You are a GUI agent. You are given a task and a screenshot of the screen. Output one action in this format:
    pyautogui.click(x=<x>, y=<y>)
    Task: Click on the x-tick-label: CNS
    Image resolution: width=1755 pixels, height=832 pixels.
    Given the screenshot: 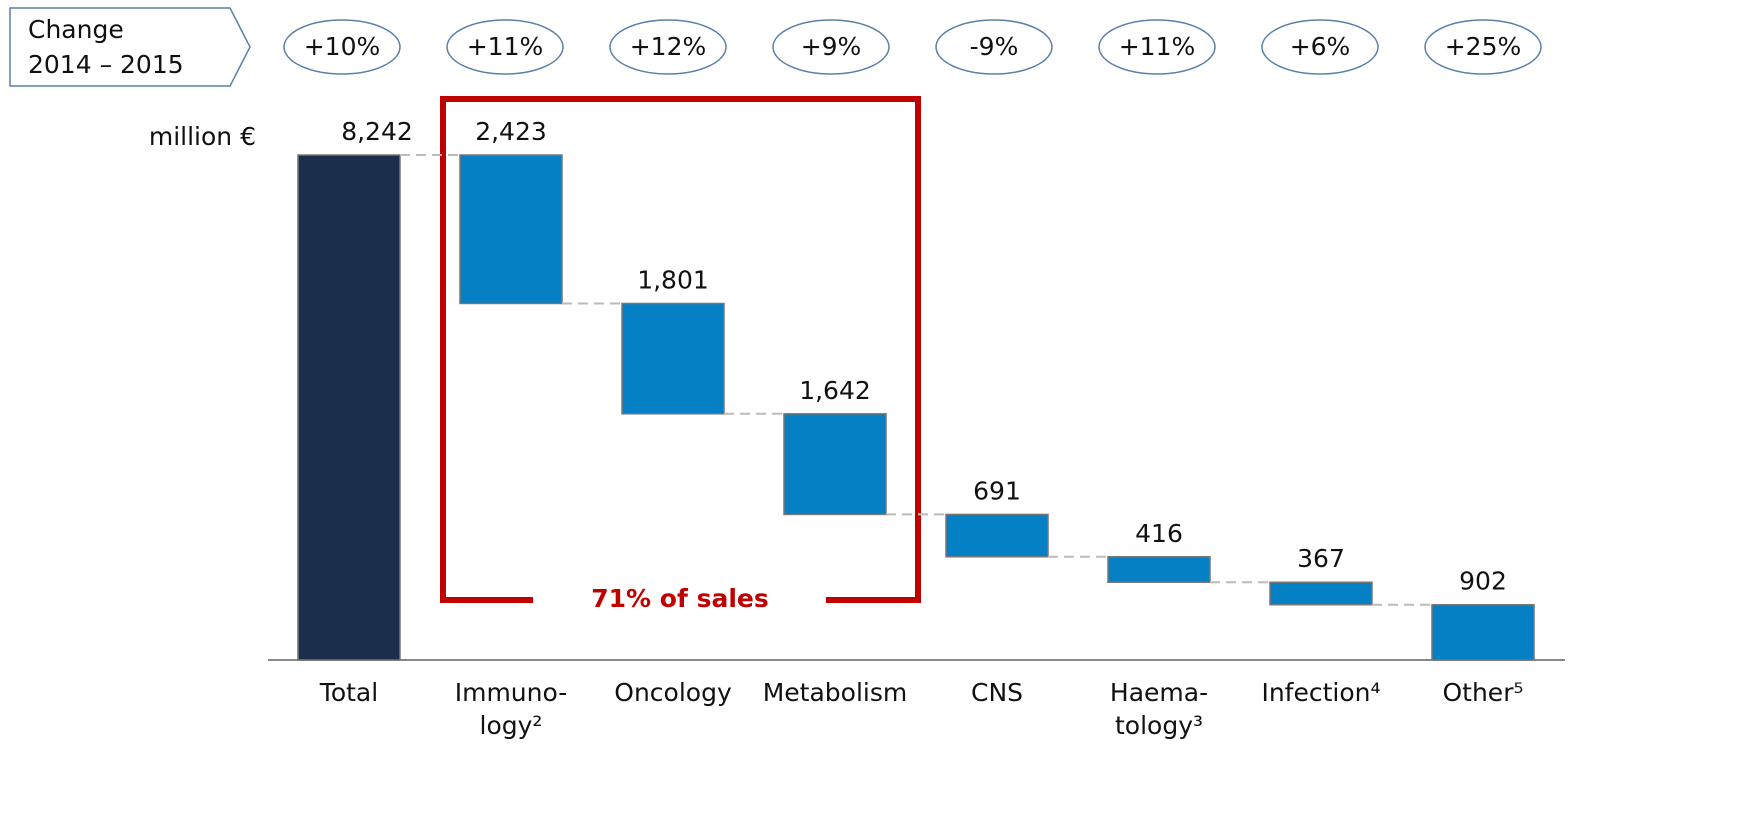 What is the action you would take?
    pyautogui.click(x=997, y=692)
    